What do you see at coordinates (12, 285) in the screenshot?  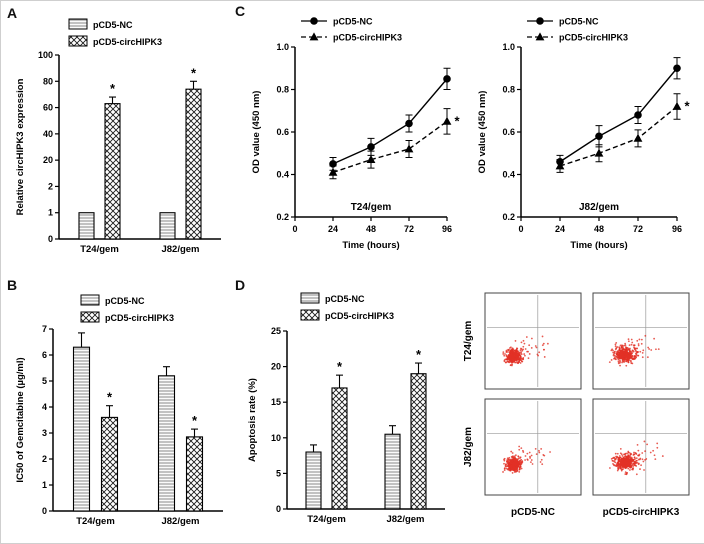 I see `panel-label-b: B` at bounding box center [12, 285].